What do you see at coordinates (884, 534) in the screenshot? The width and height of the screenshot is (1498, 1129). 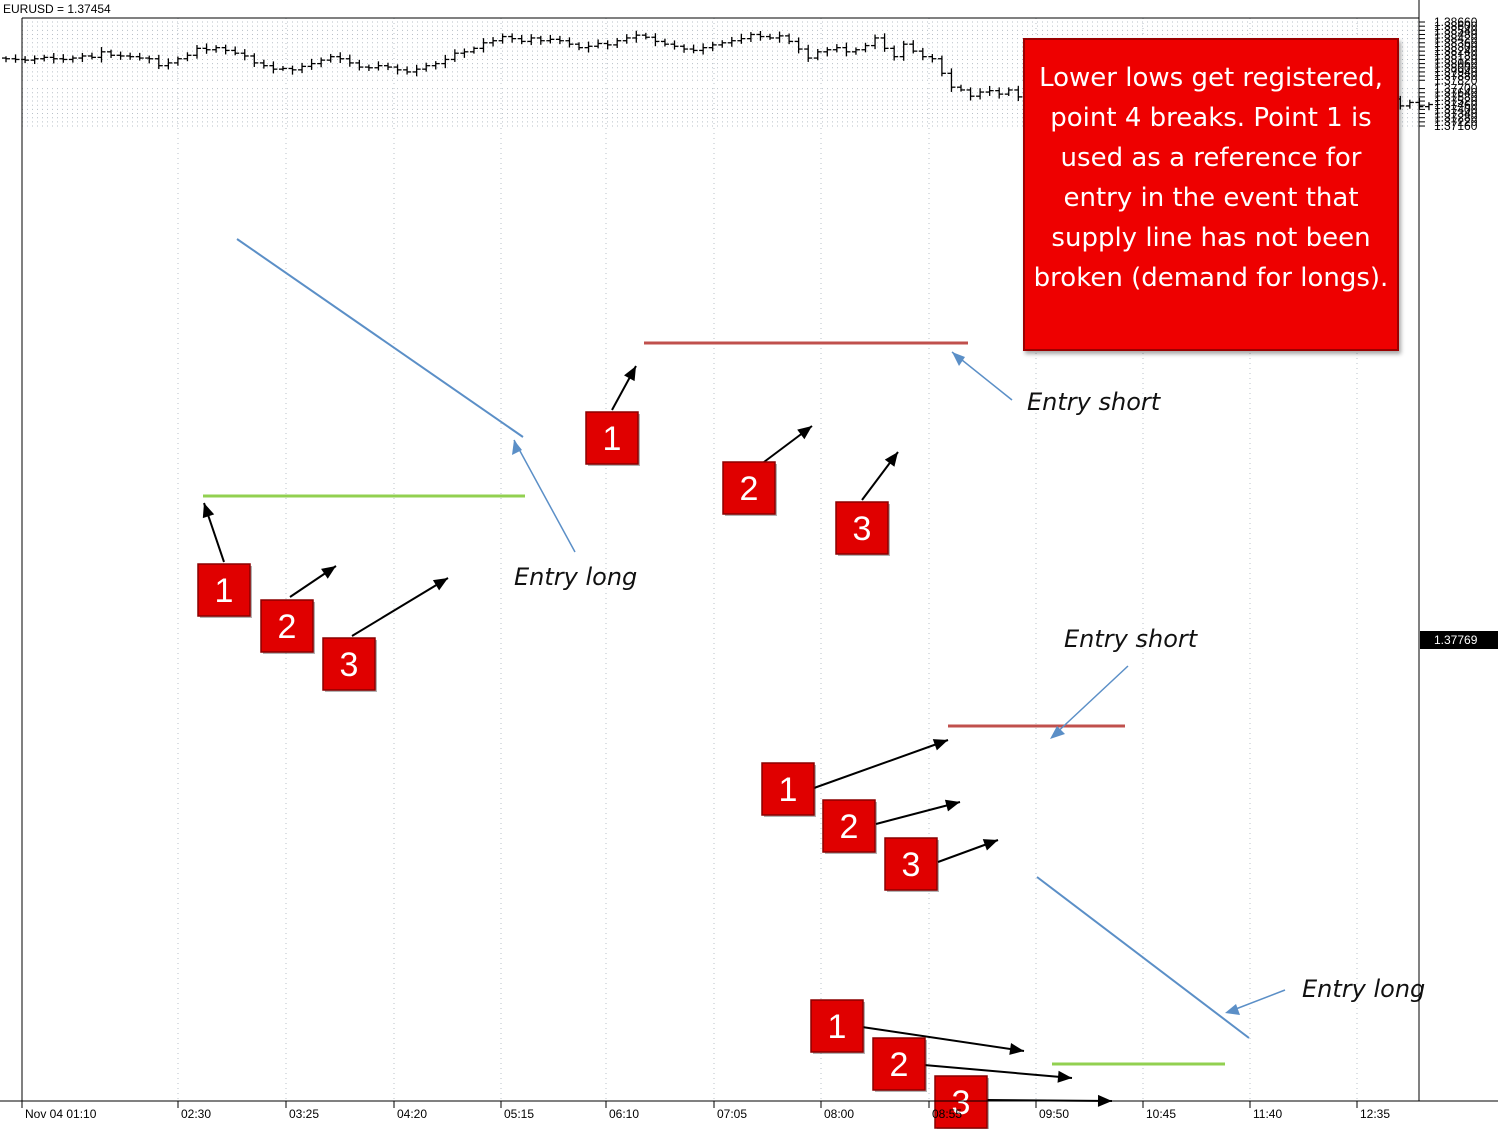 I see `supply-lines` at bounding box center [884, 534].